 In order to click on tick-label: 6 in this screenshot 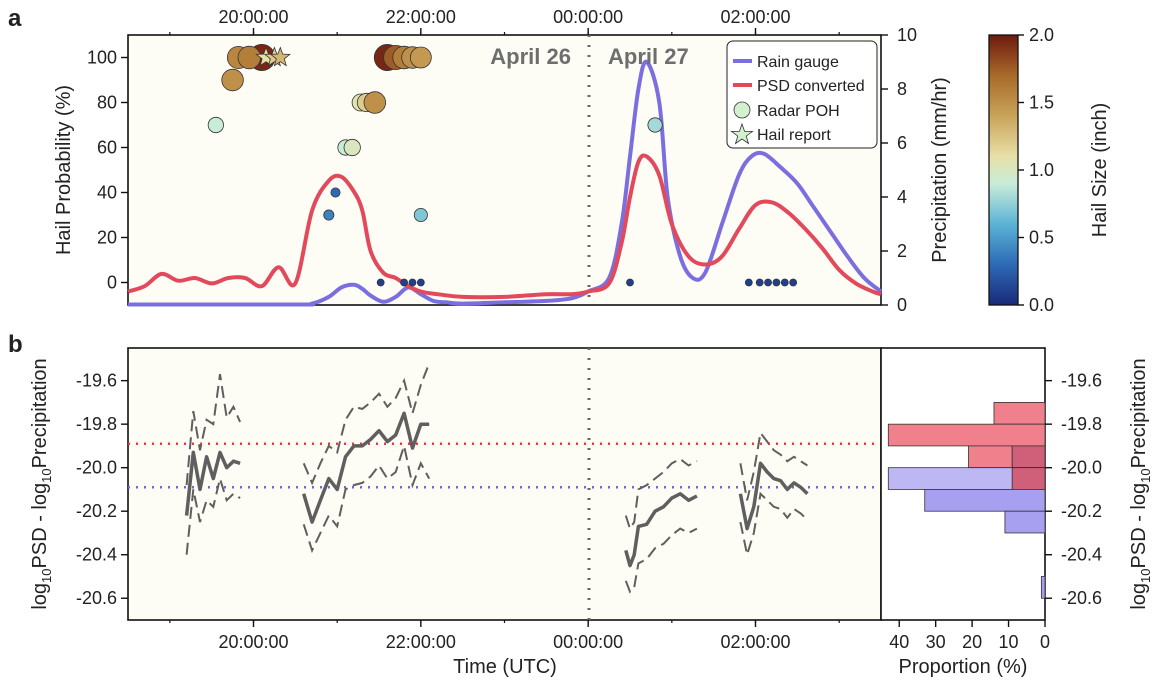, I will do `click(902, 143)`.